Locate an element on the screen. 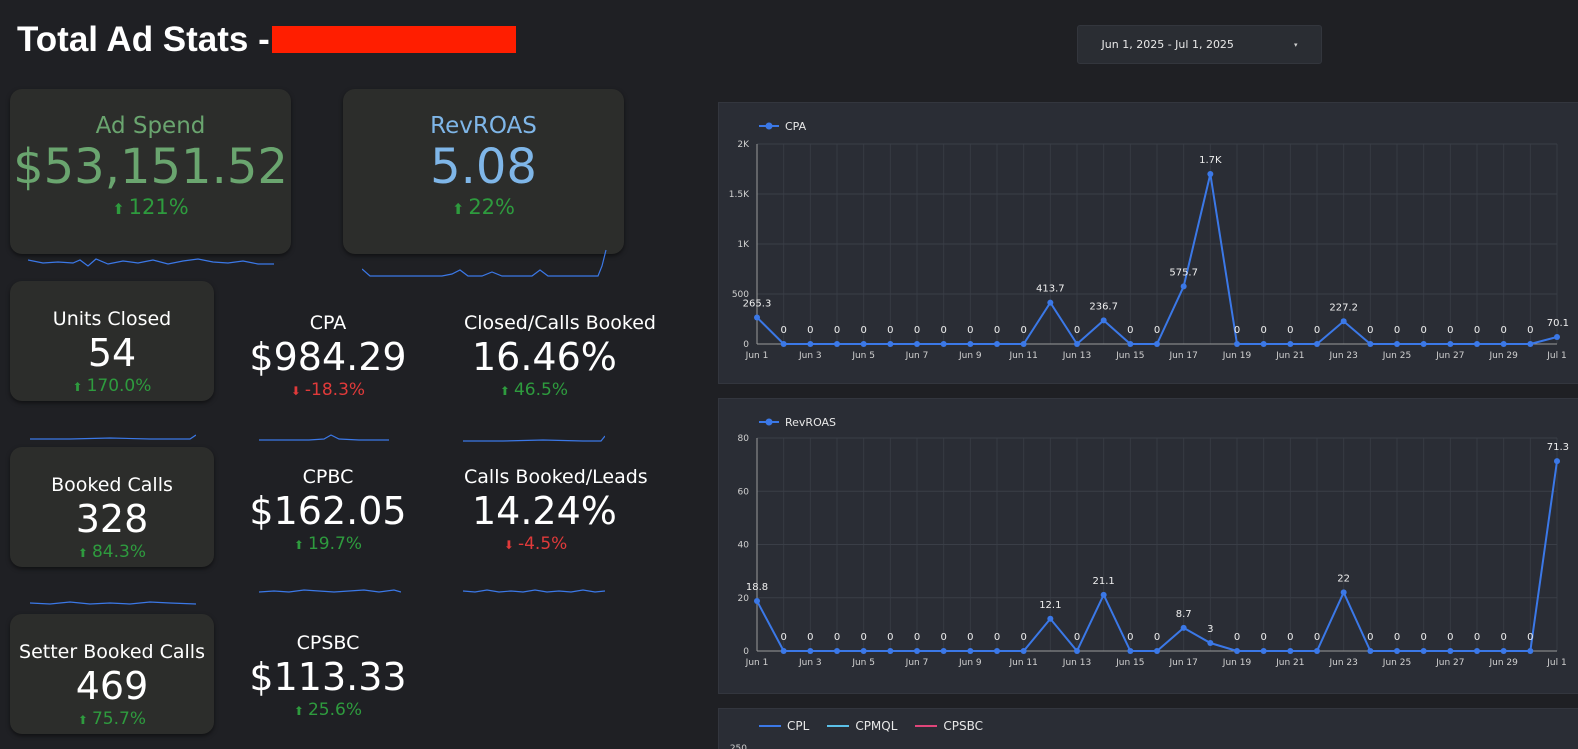  y-tick-label: 0 is located at coordinates (746, 345).